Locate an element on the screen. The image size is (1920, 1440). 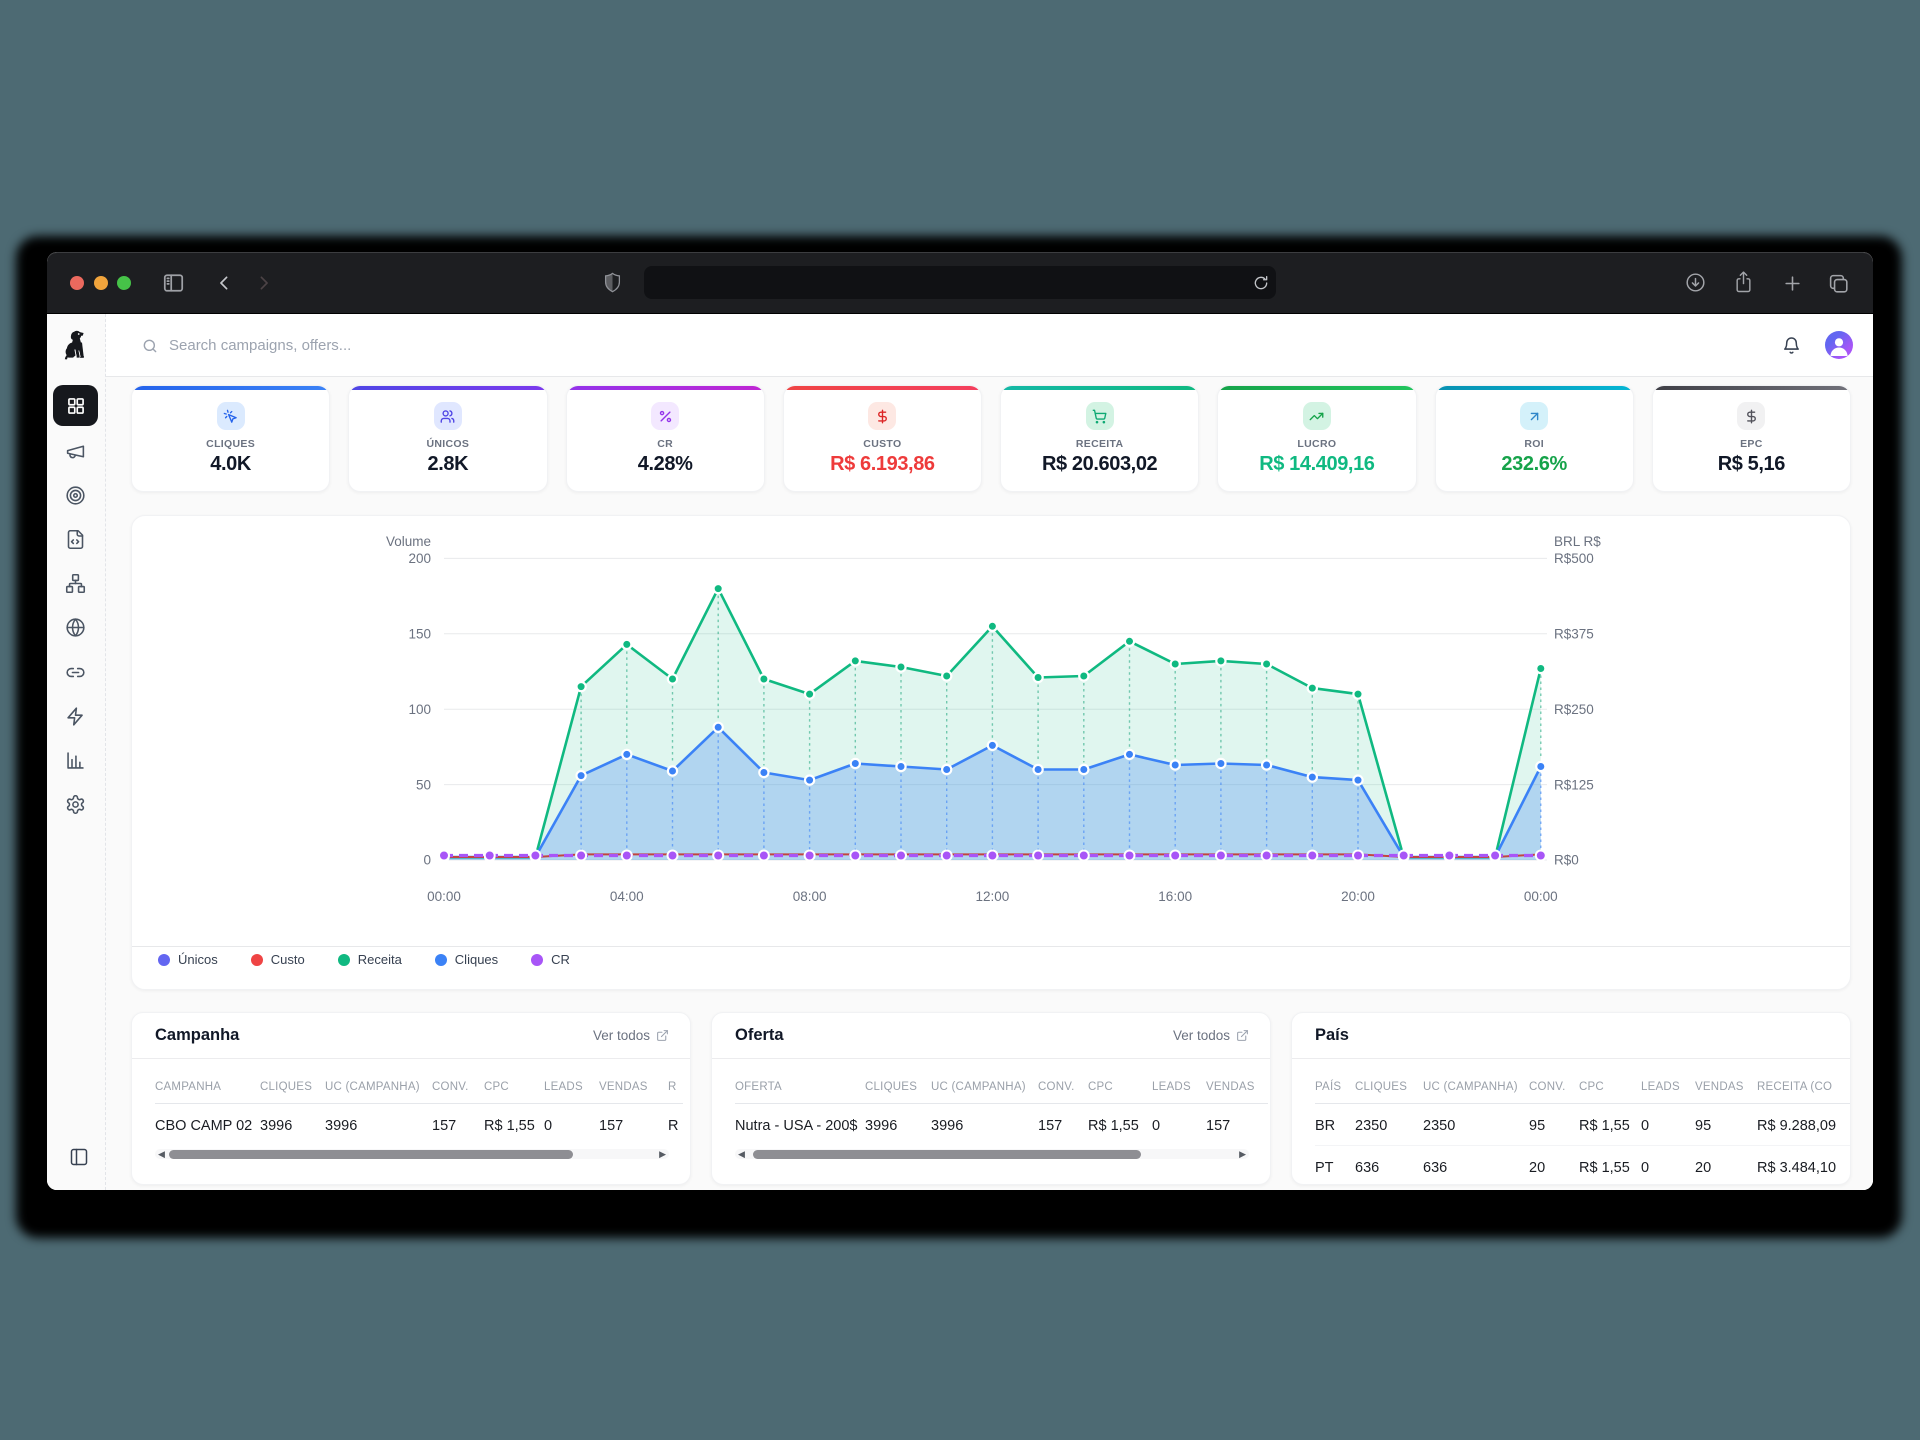
svg-text: R$125 is located at coordinates (1574, 784).